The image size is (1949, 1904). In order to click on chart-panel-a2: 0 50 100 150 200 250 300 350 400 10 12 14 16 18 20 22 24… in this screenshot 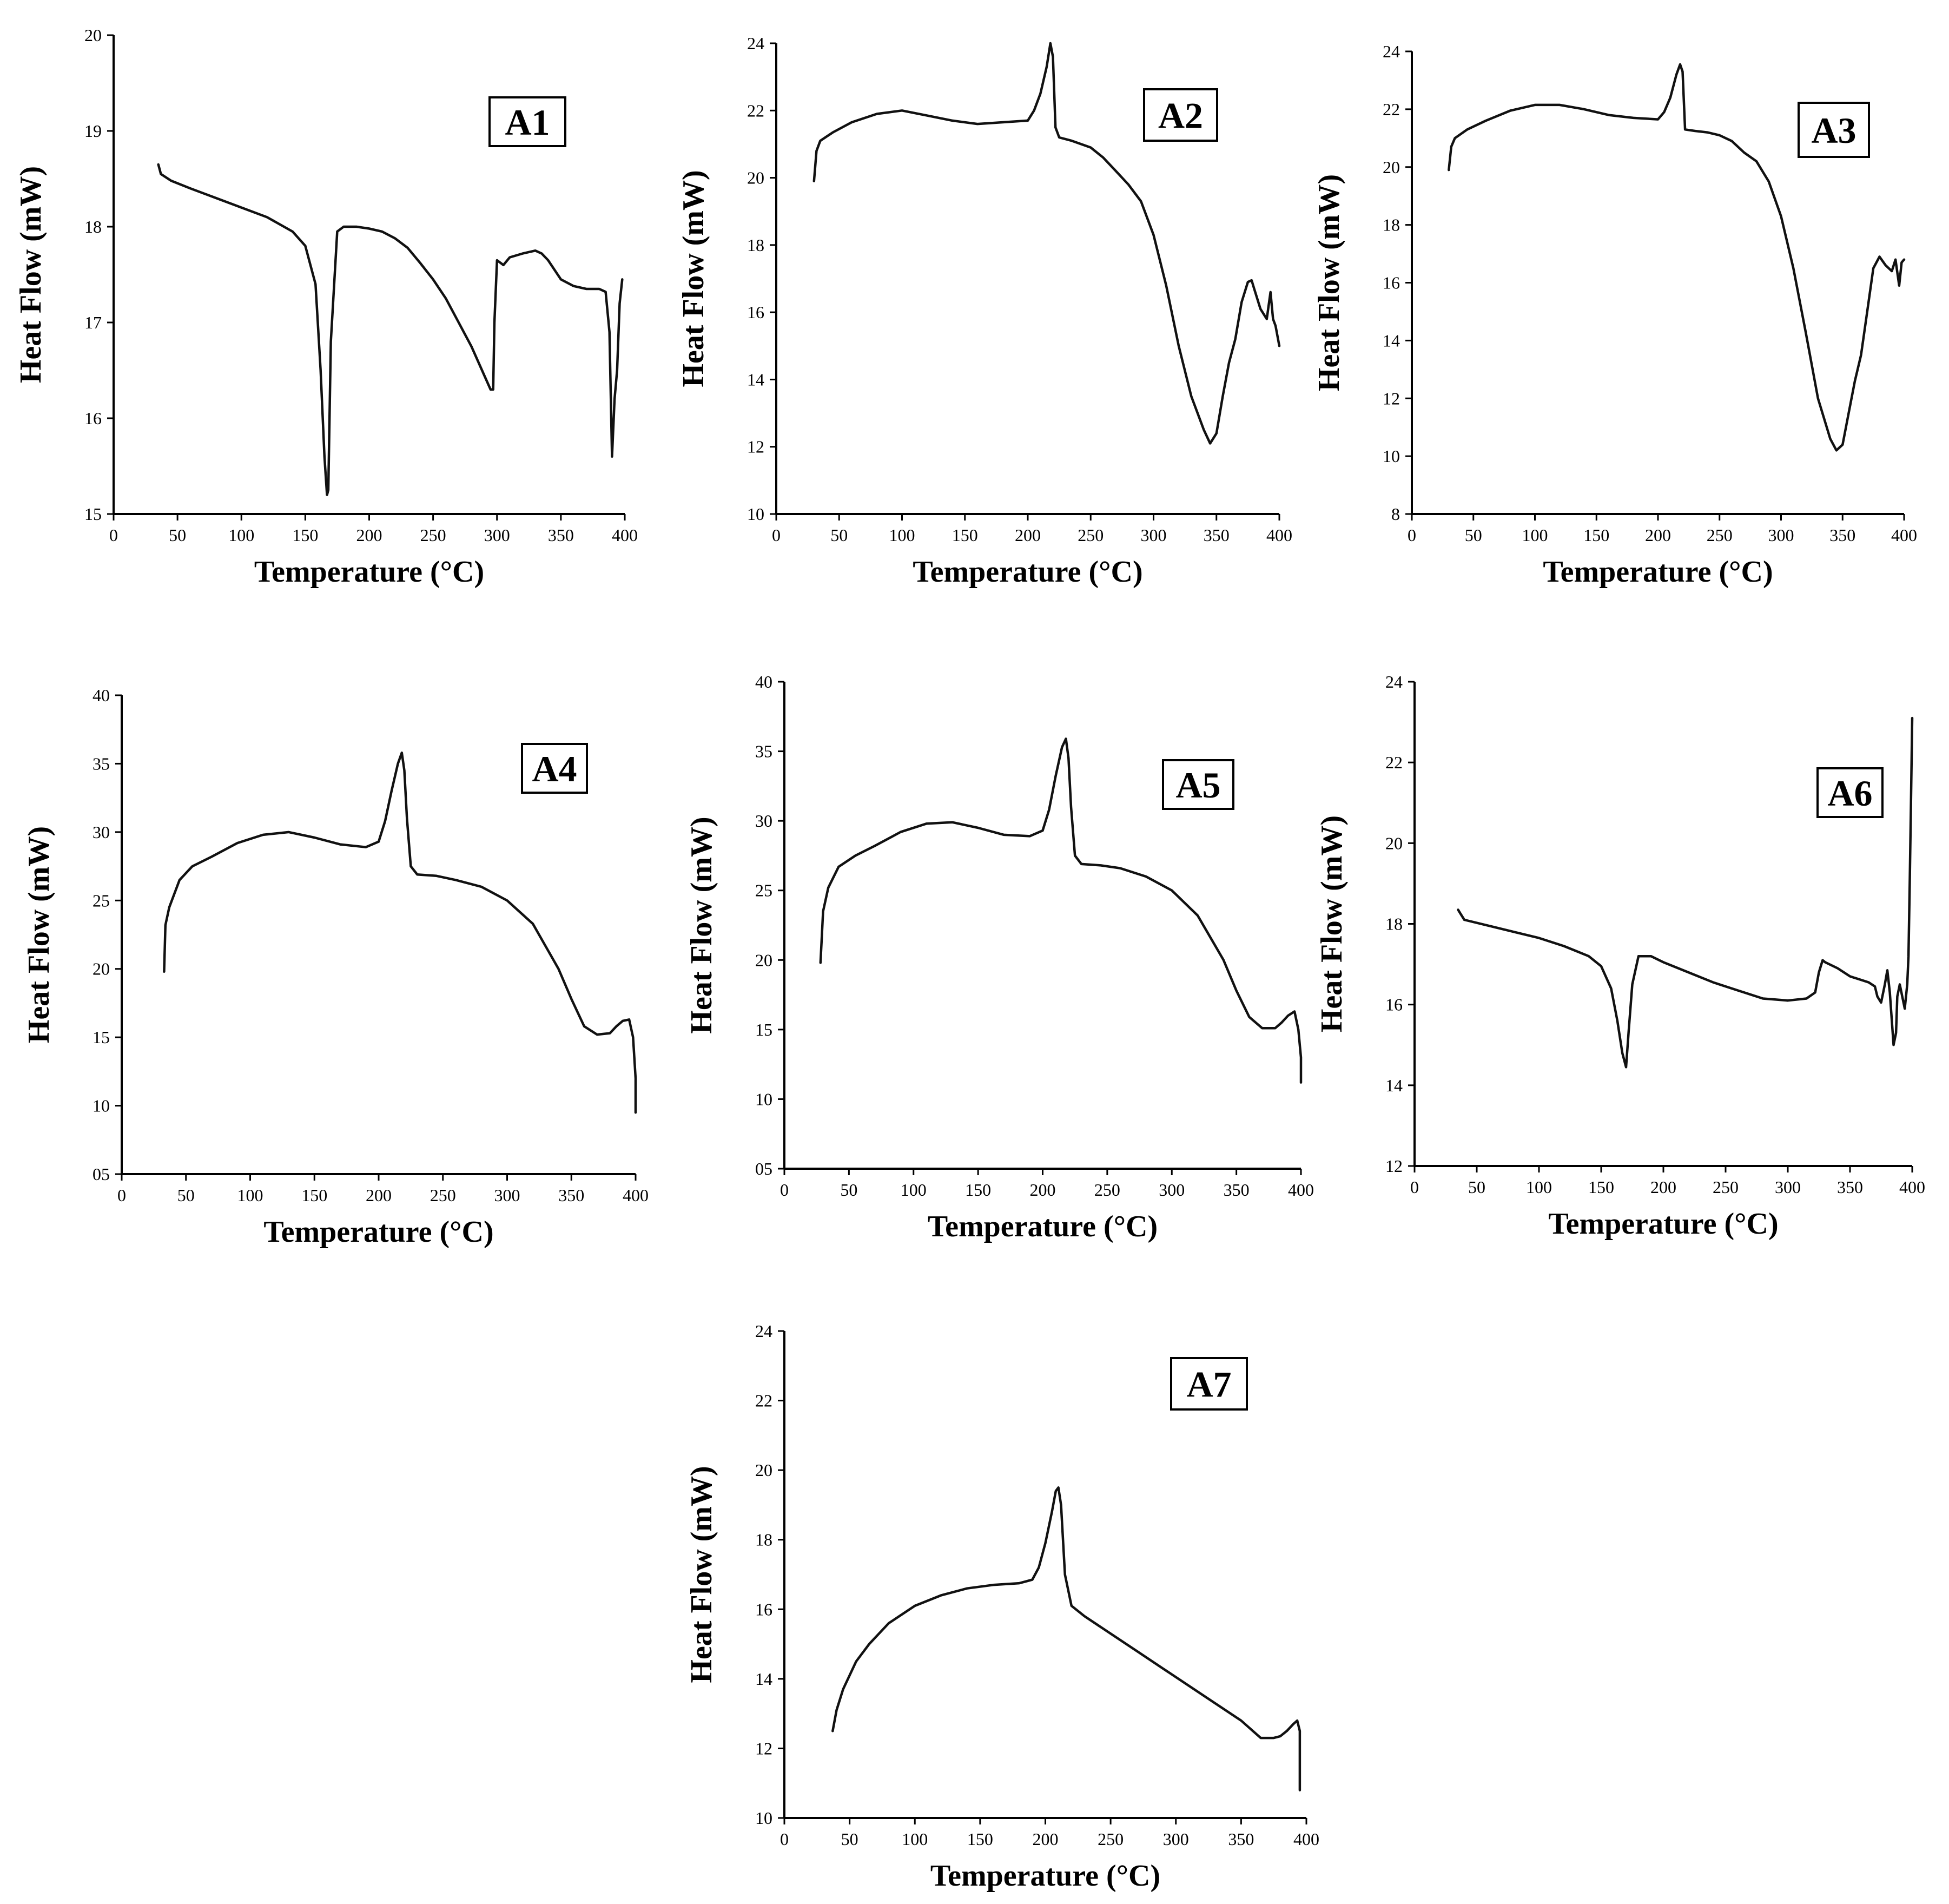, I will do `click(984, 311)`.